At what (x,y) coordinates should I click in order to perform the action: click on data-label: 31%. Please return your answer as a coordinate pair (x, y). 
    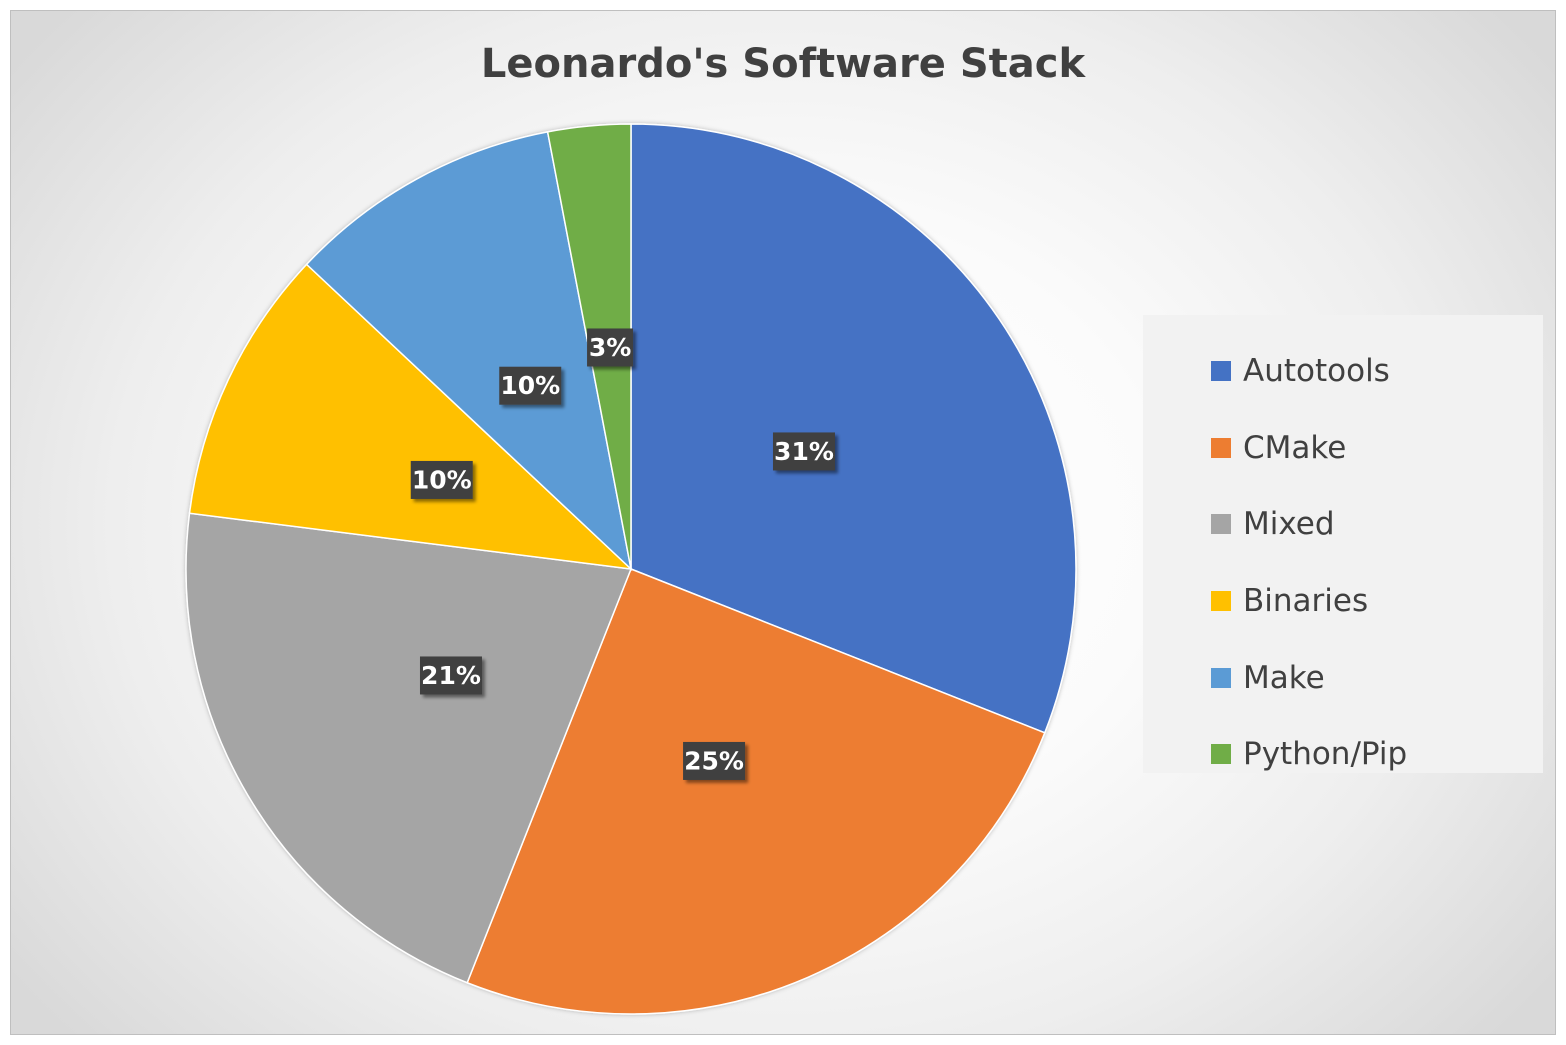
    Looking at the image, I should click on (803, 451).